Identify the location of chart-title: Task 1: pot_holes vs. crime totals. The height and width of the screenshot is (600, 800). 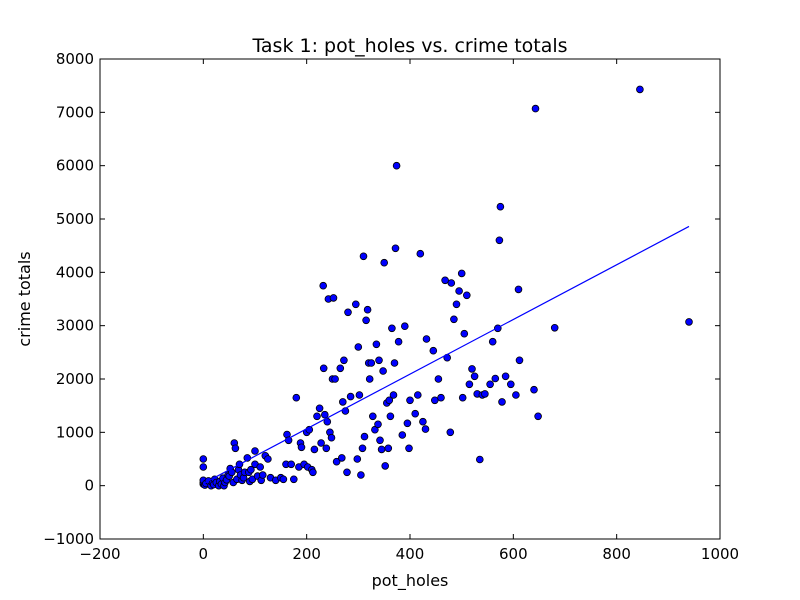
(409, 46).